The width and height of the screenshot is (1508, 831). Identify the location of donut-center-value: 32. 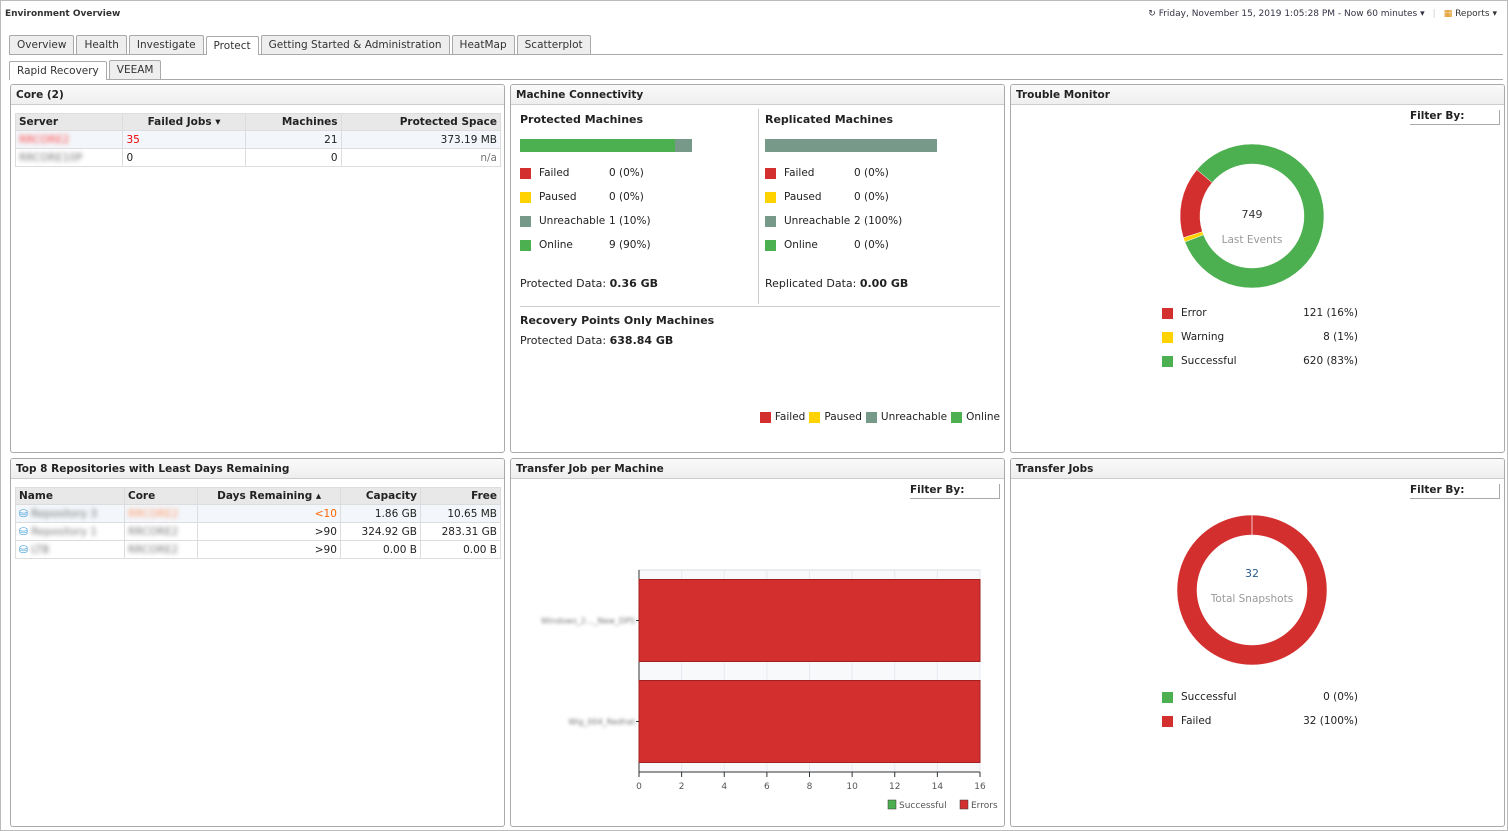
(1252, 573).